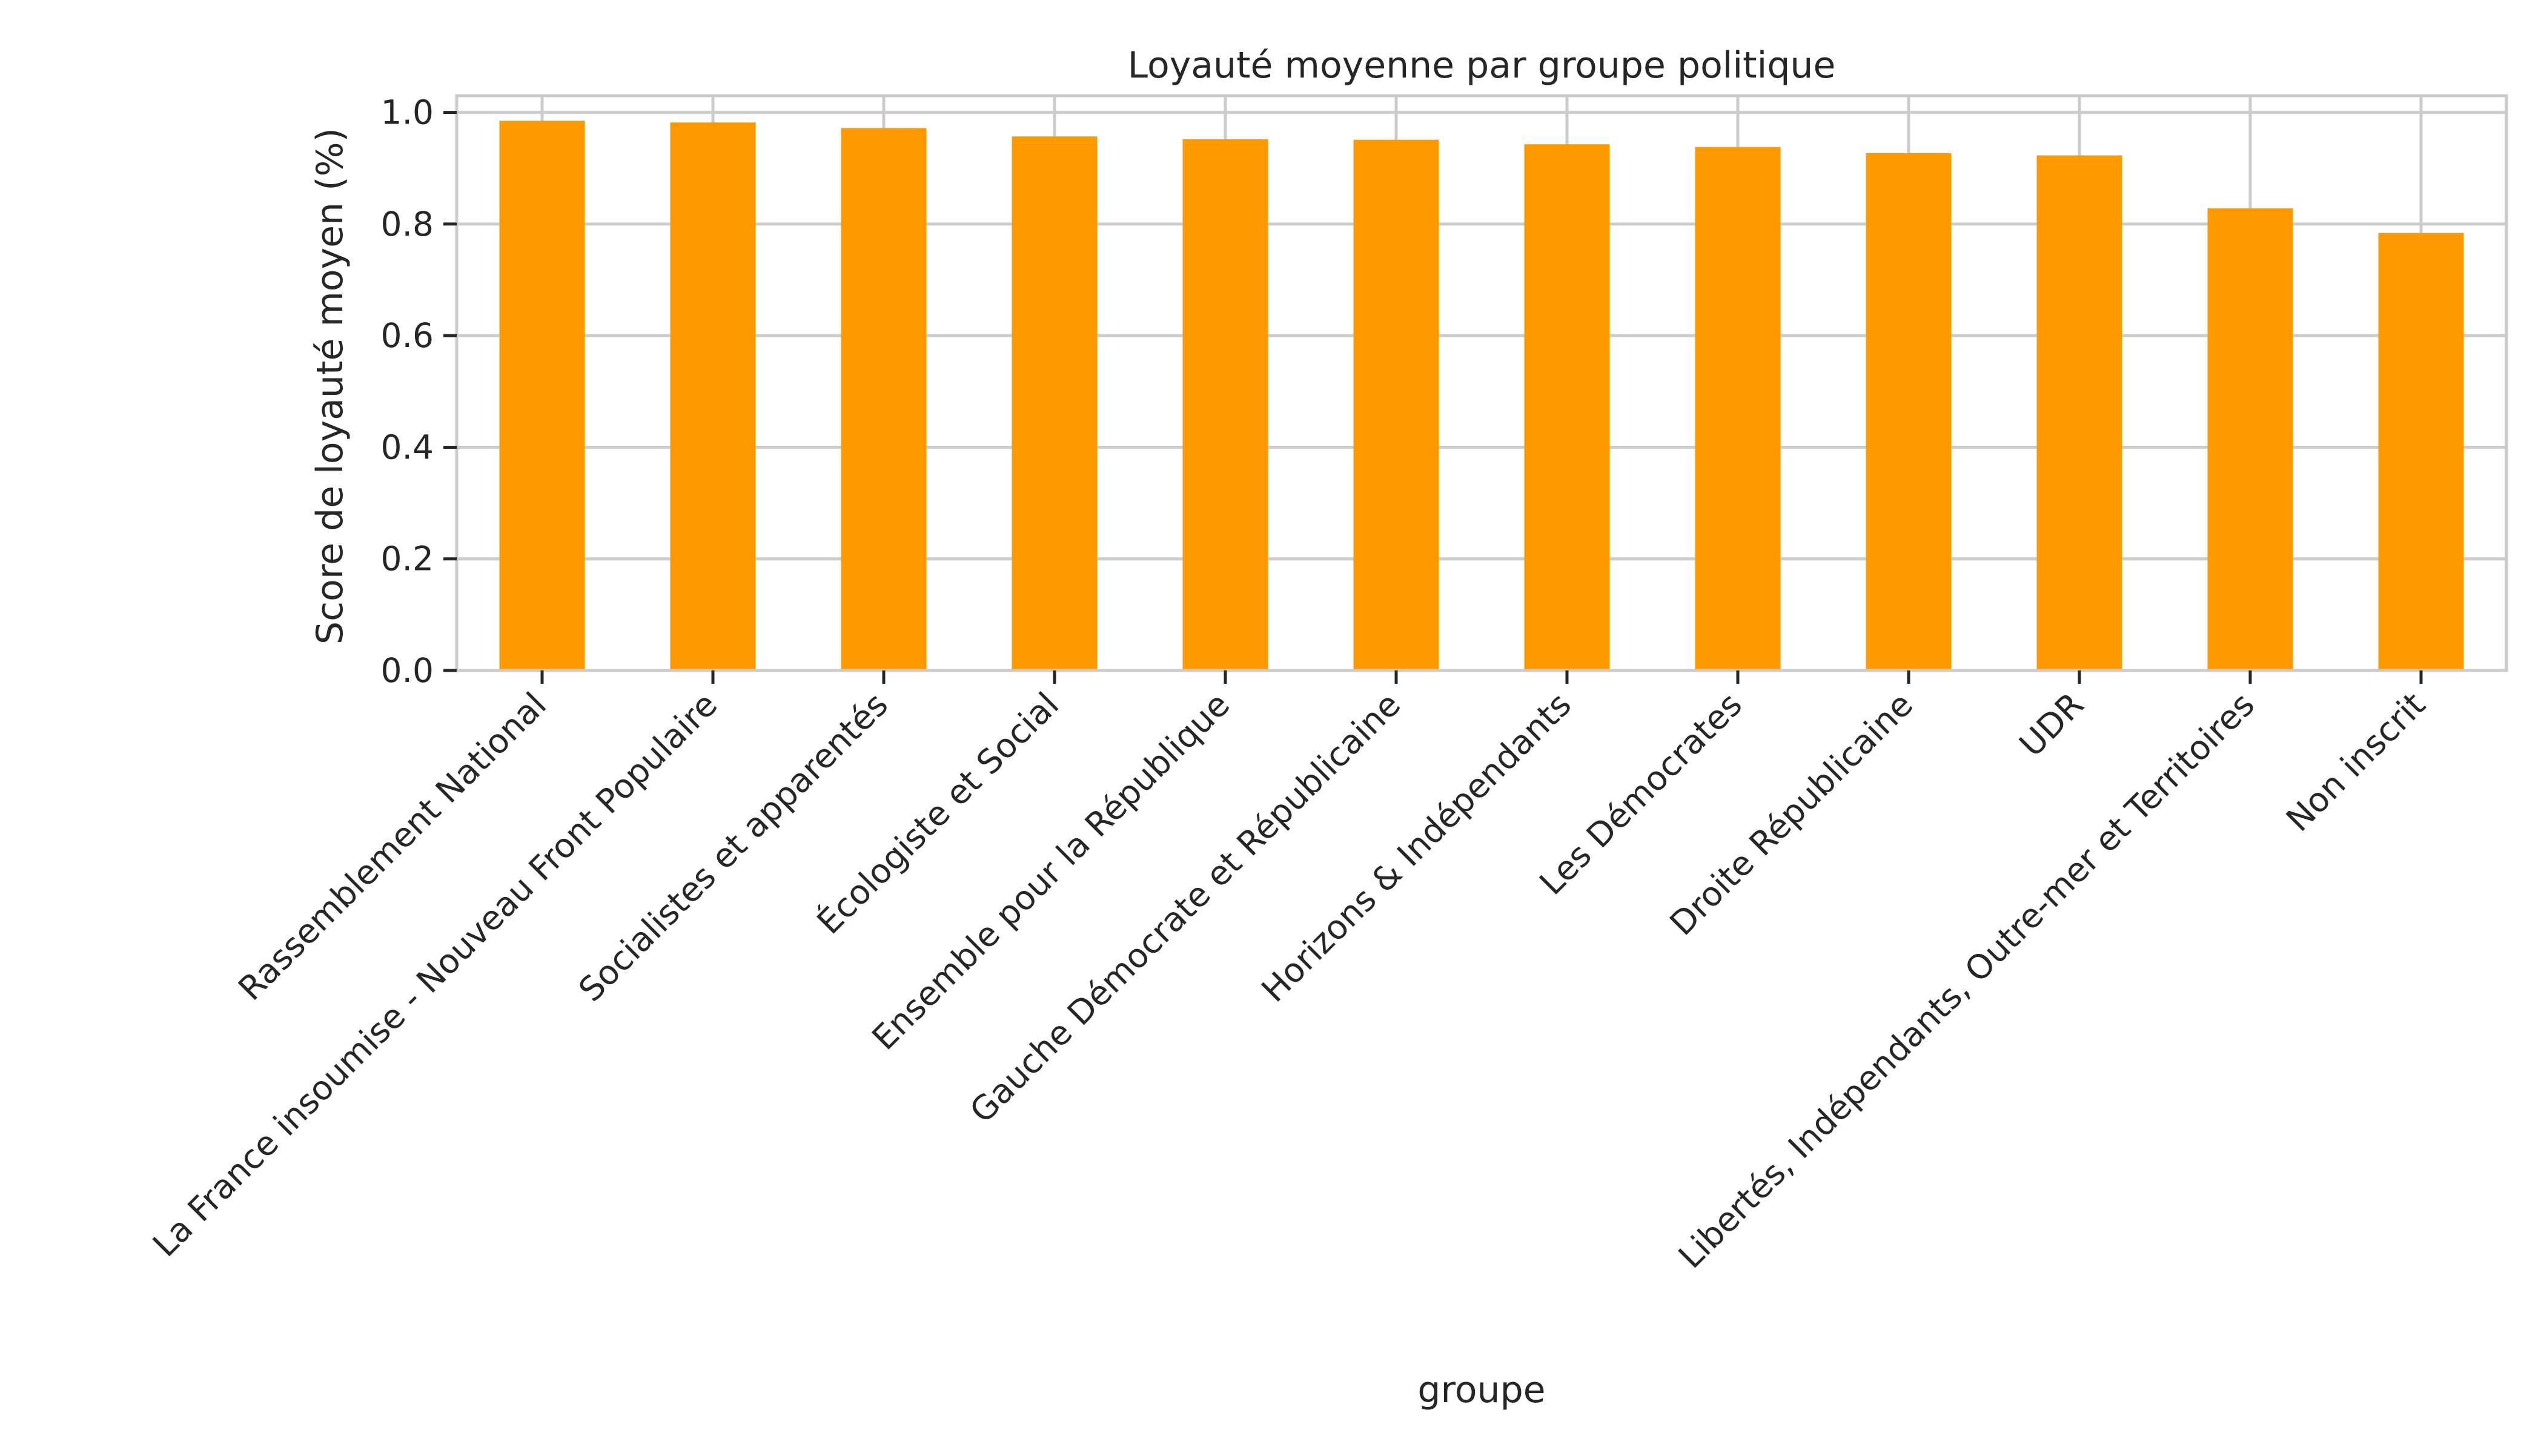 The height and width of the screenshot is (1456, 2544). What do you see at coordinates (407, 112) in the screenshot?
I see `y-tick-label: 1.0` at bounding box center [407, 112].